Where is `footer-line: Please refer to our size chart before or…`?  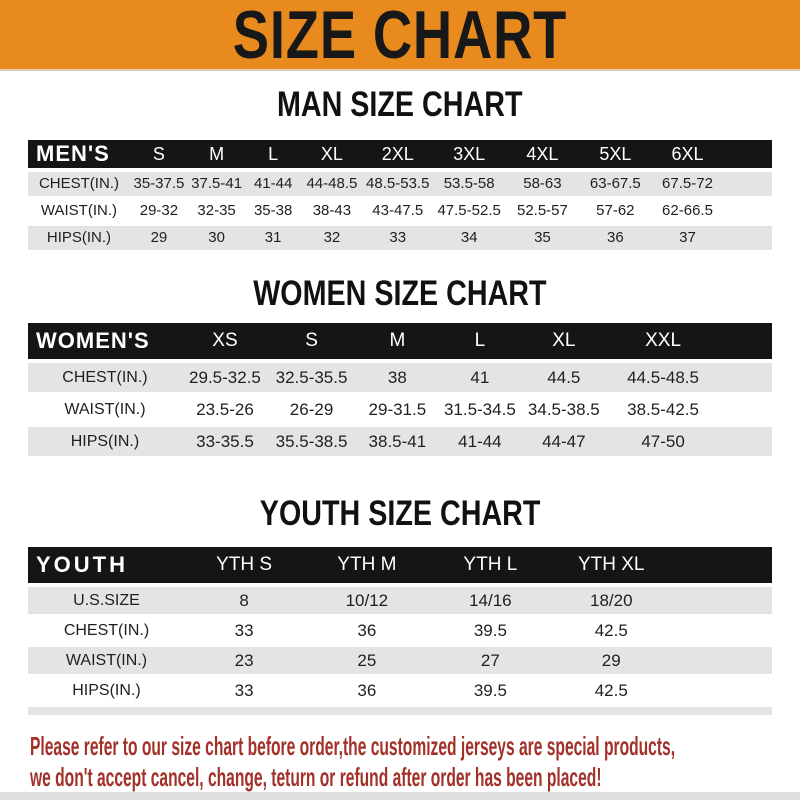 footer-line: Please refer to our size chart before or… is located at coordinates (353, 746).